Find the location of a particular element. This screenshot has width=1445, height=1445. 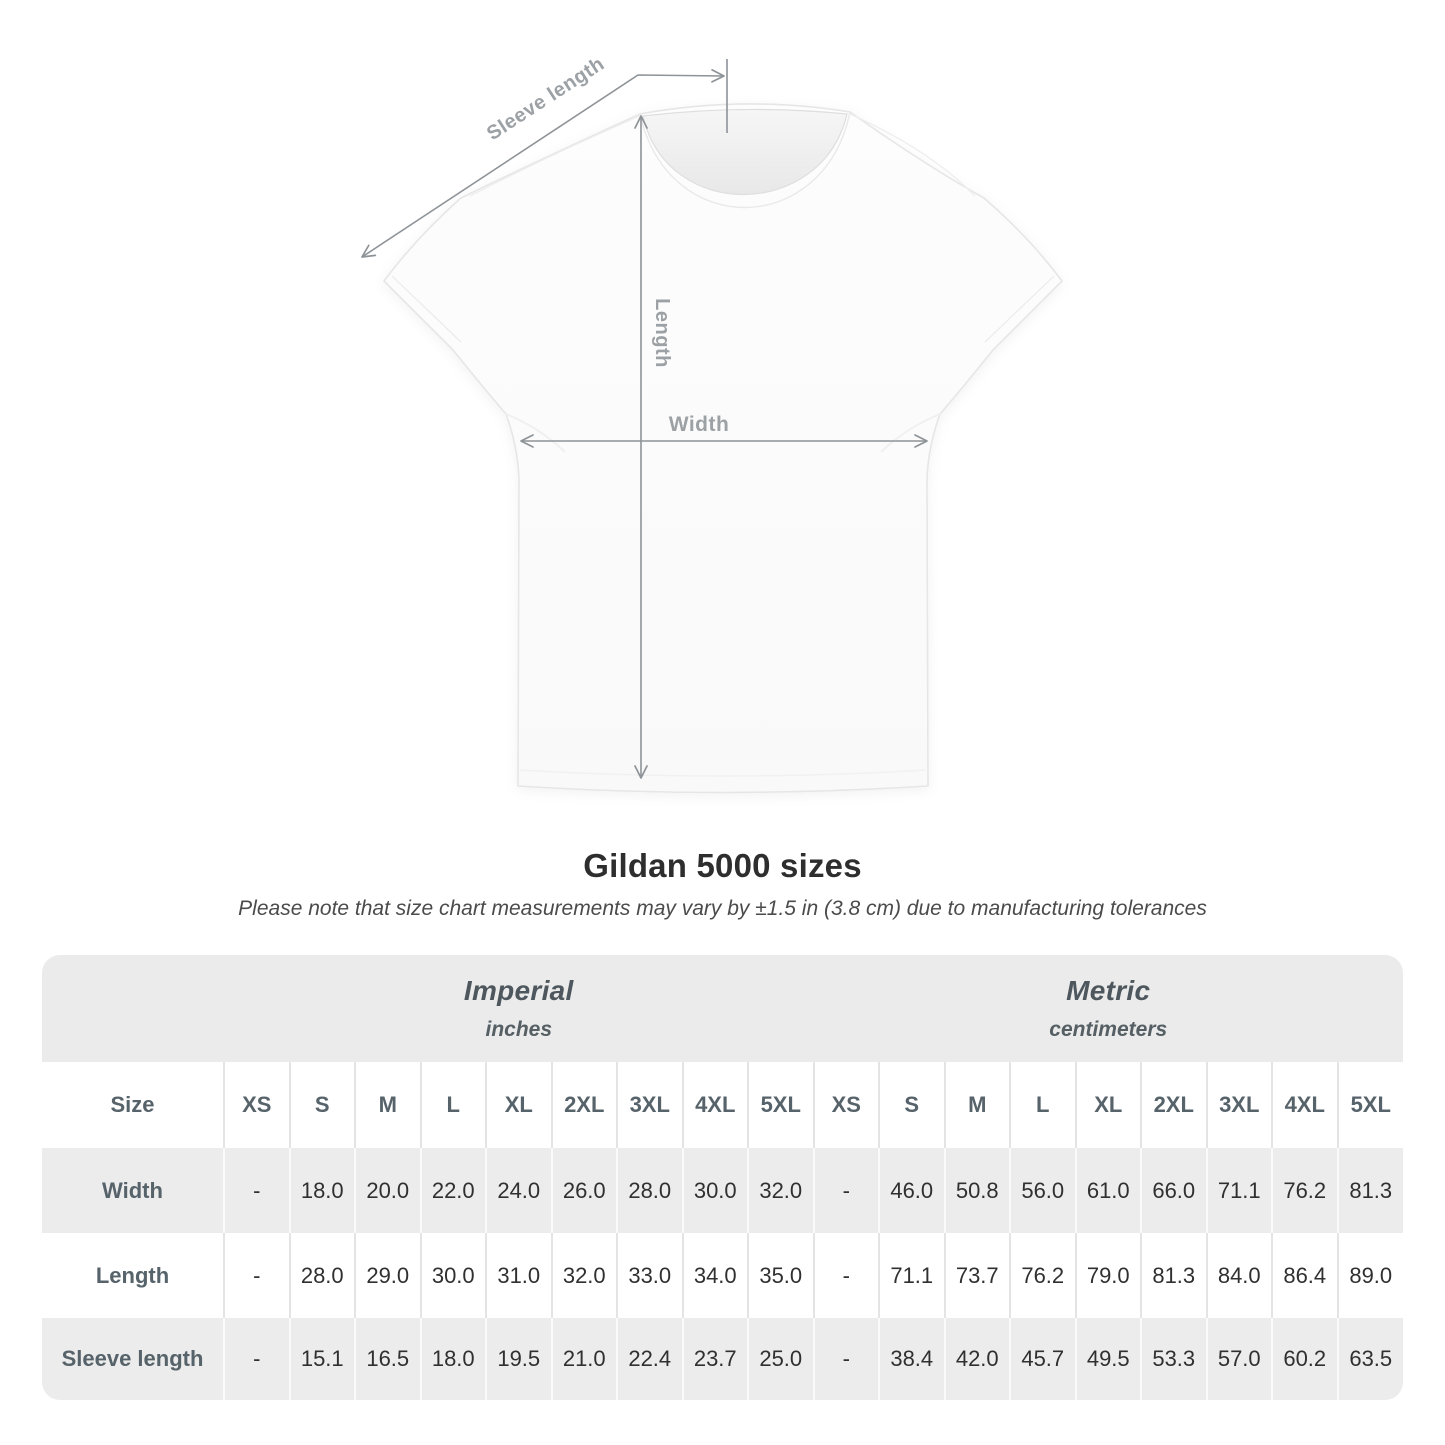

value-cell: 73.7 is located at coordinates (976, 1275).